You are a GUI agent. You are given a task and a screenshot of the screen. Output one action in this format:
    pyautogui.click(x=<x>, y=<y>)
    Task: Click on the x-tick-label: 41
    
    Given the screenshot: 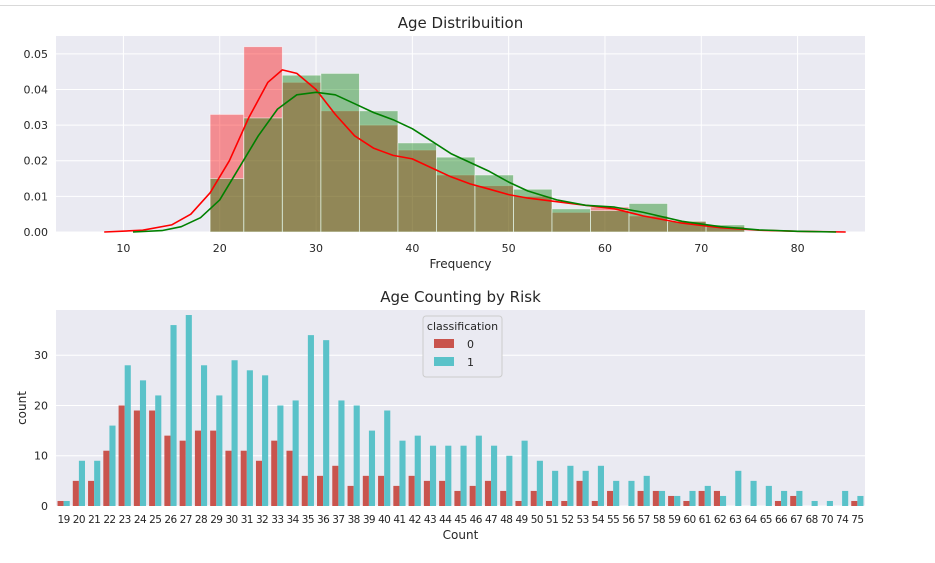 What is the action you would take?
    pyautogui.click(x=399, y=520)
    